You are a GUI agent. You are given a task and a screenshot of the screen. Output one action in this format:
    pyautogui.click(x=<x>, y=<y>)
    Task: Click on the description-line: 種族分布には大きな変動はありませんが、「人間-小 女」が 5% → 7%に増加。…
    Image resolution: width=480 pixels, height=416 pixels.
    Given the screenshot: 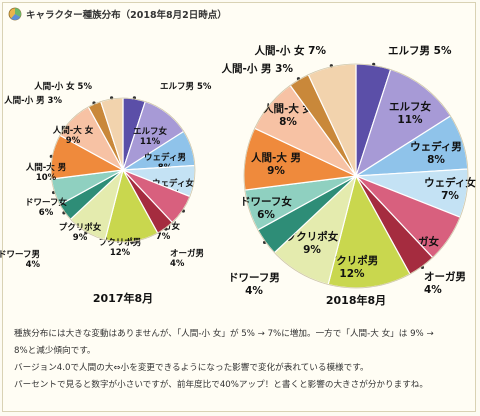 What is the action you would take?
    pyautogui.click(x=224, y=334)
    